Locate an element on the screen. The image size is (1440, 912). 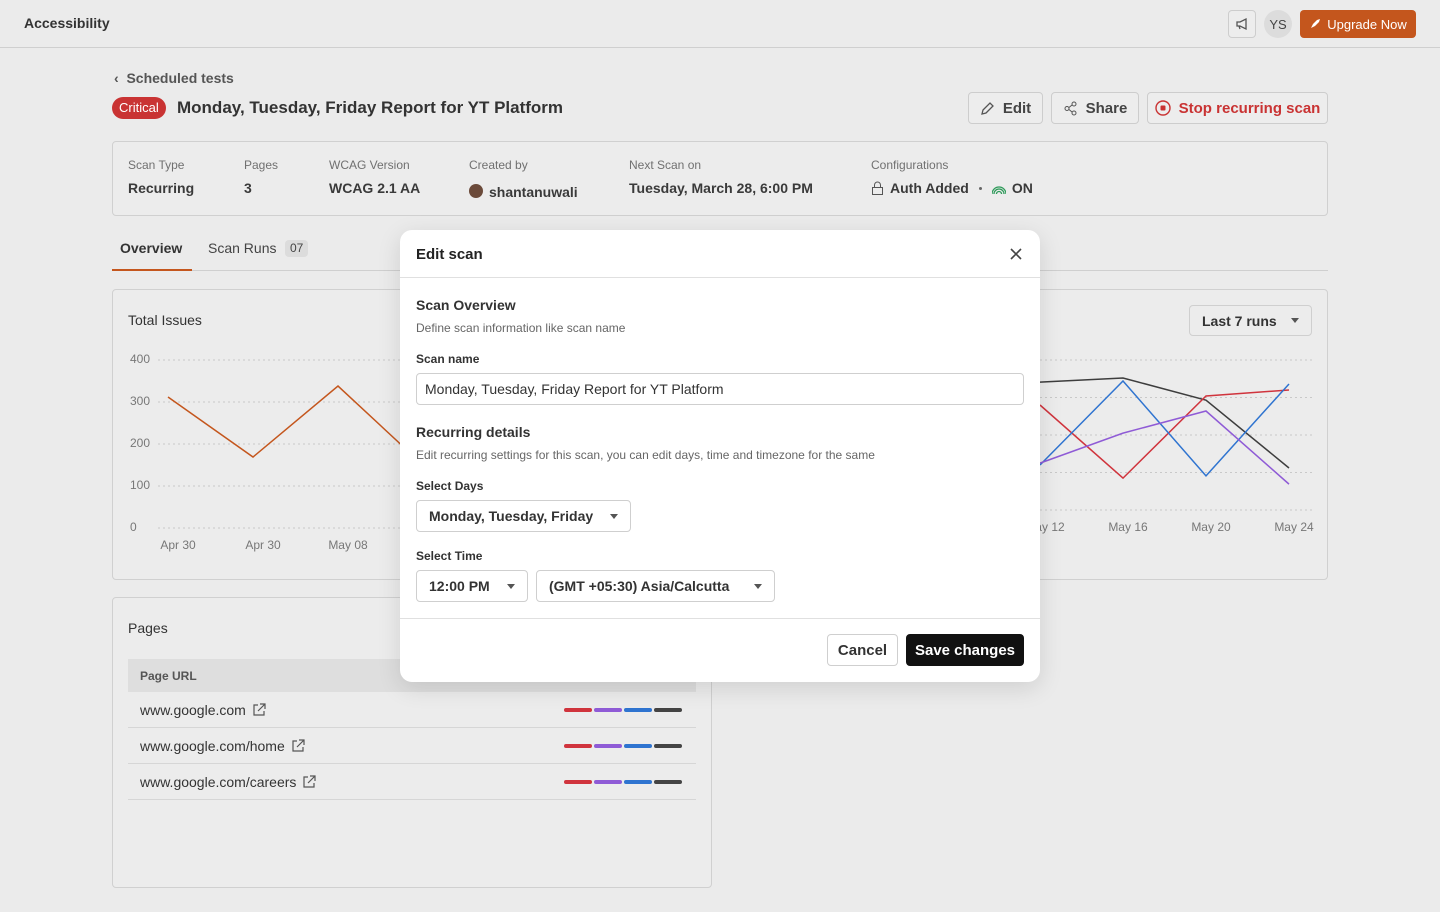
url-cell: www.google.com/careers is located at coordinates (228, 782).